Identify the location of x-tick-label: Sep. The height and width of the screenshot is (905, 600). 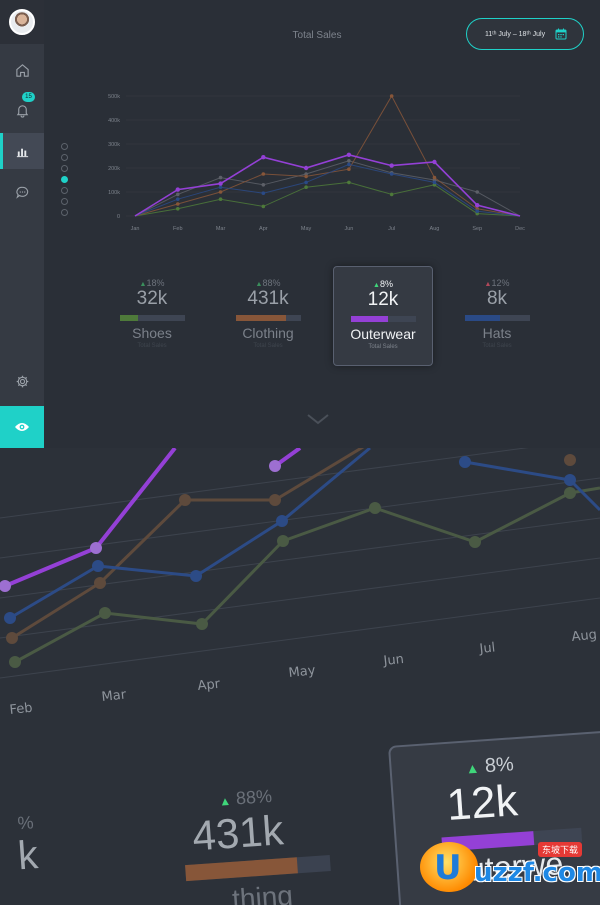
(477, 229).